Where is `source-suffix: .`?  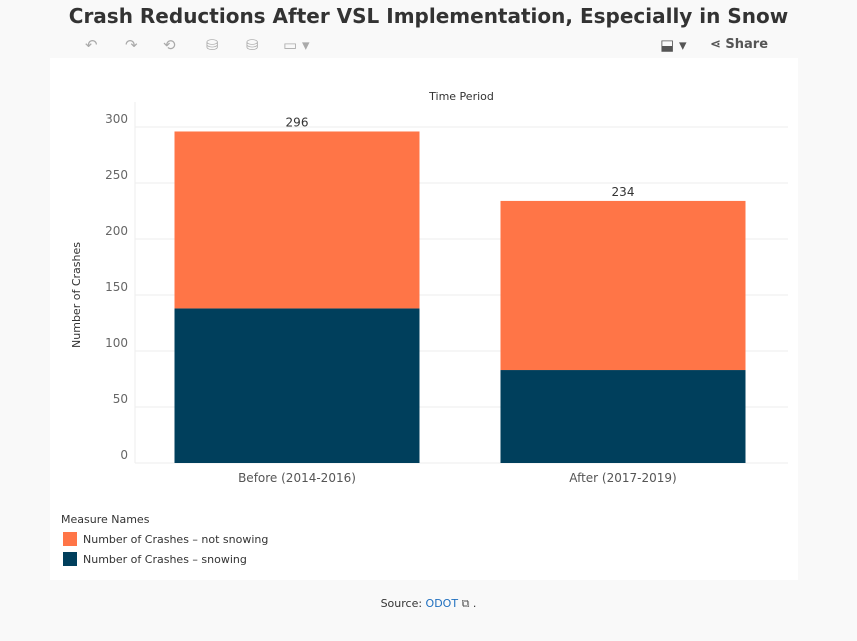
source-suffix: . is located at coordinates (473, 603).